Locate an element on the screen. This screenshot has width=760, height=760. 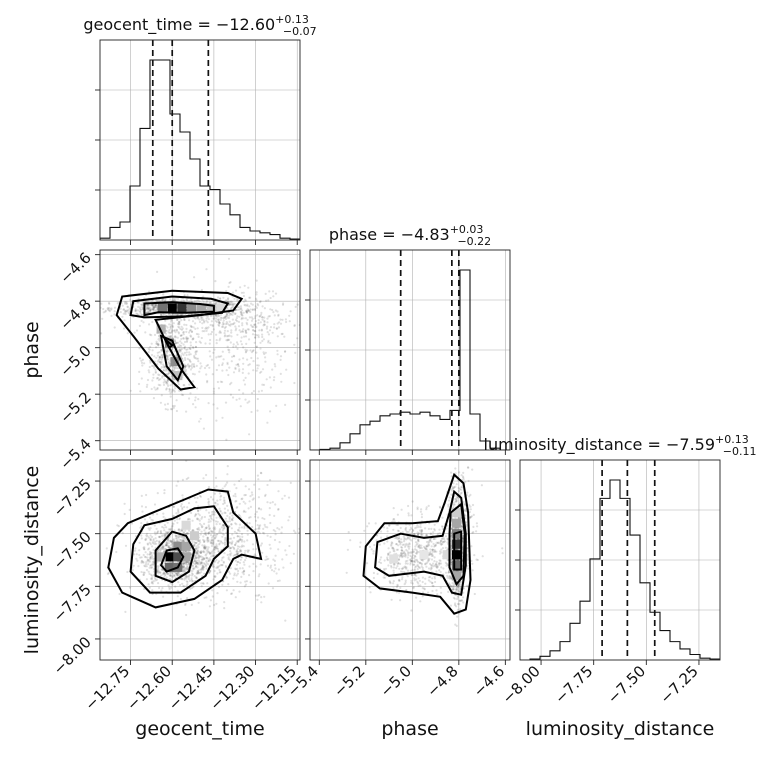
title-err-plus-luminosity_distance: +0.13 is located at coordinates (732, 439).